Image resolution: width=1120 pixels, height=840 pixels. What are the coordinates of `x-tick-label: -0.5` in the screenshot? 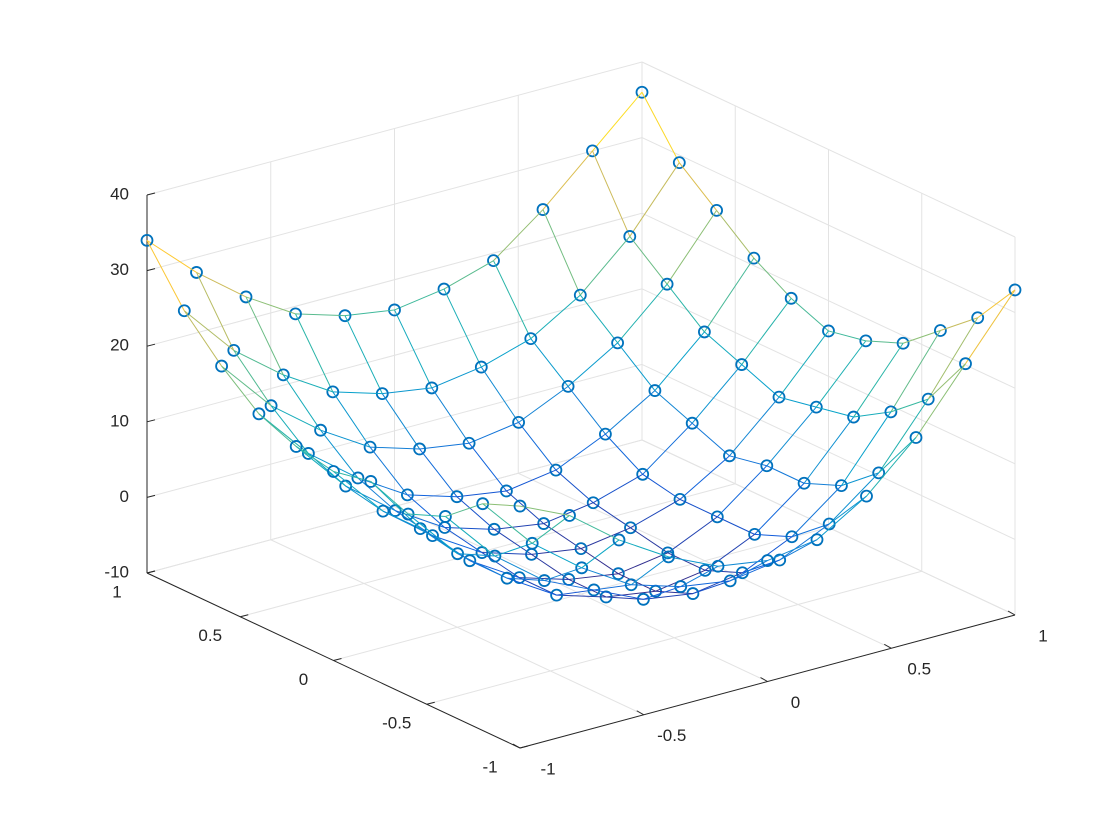 It's located at (671, 735).